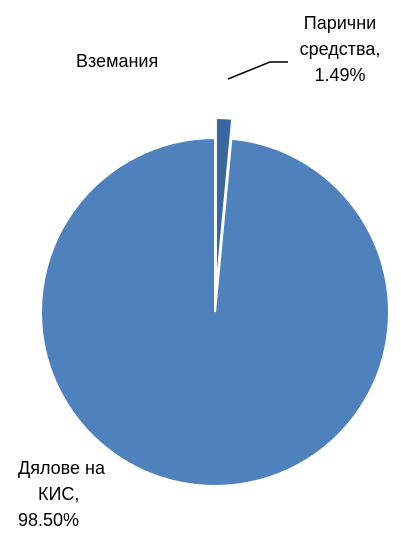  What do you see at coordinates (59, 494) in the screenshot?
I see `label-shares-line2: КИС,` at bounding box center [59, 494].